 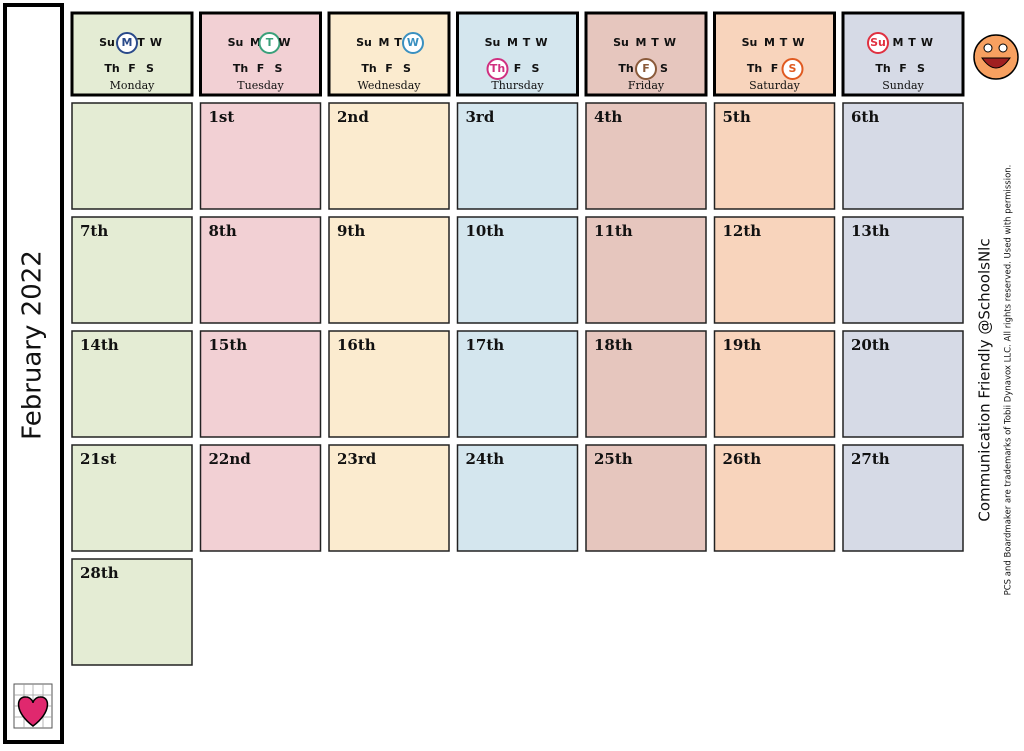 What do you see at coordinates (870, 459) in the screenshot?
I see `date-label: 27th` at bounding box center [870, 459].